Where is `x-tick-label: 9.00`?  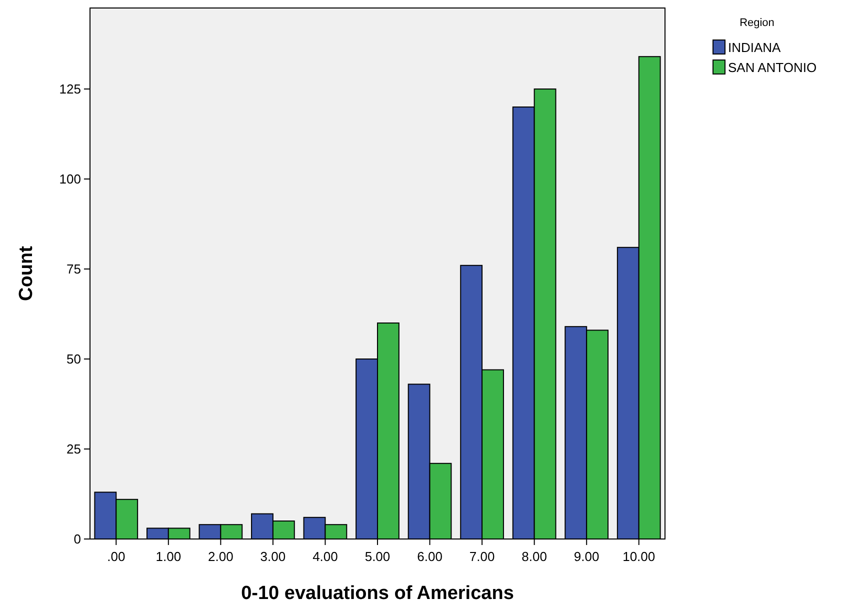
x-tick-label: 9.00 is located at coordinates (587, 556).